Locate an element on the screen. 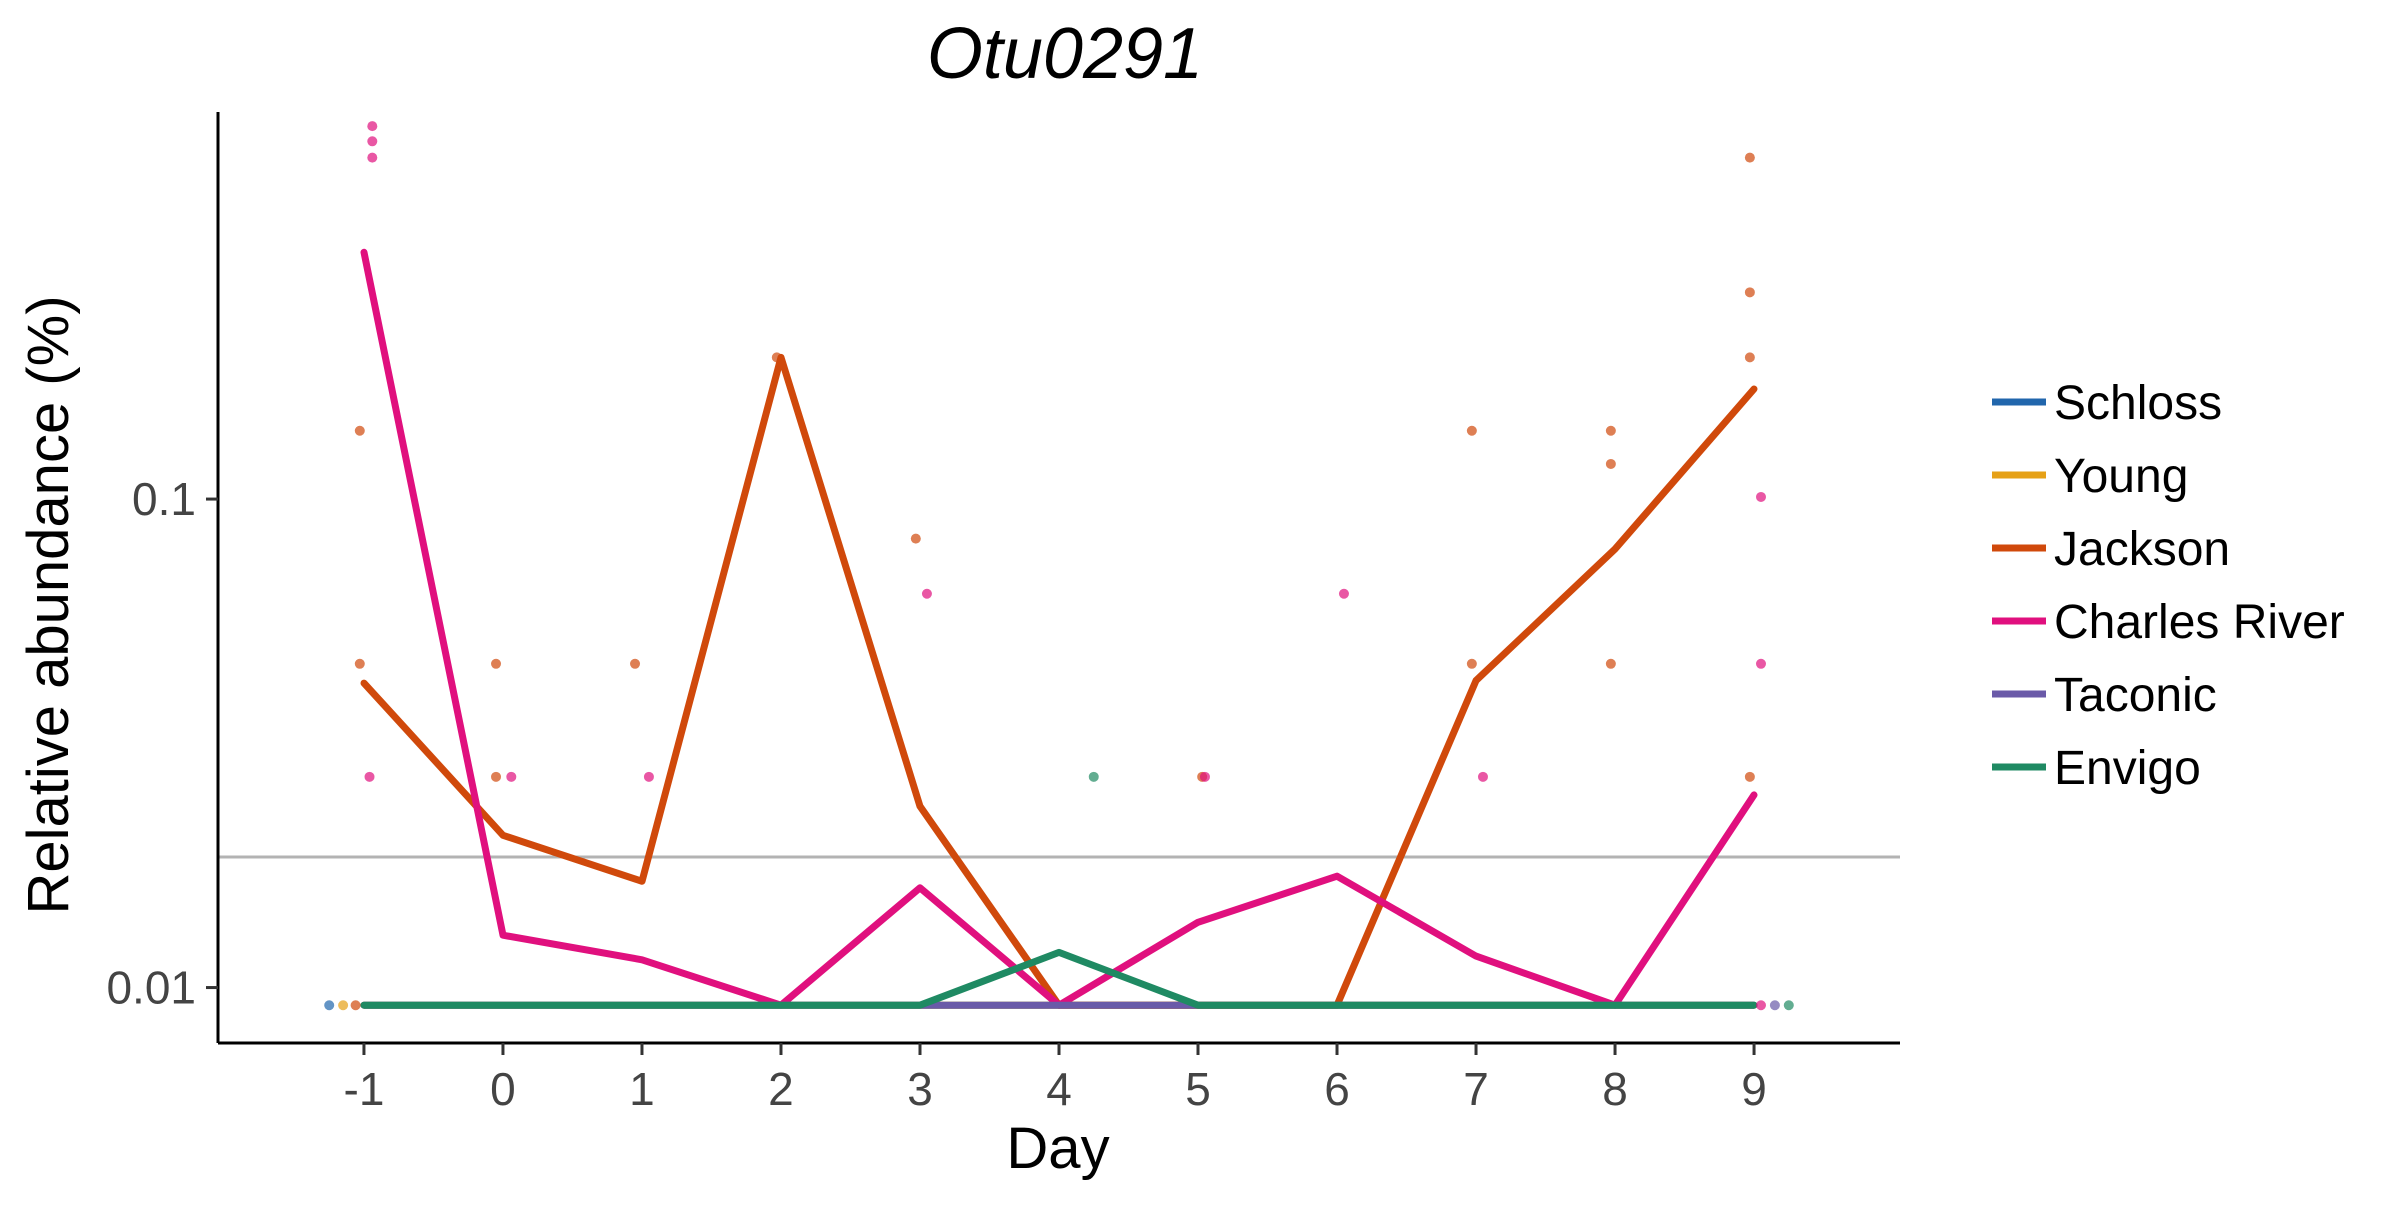 The height and width of the screenshot is (1205, 2400). data-point-taconic is located at coordinates (1774, 1005).